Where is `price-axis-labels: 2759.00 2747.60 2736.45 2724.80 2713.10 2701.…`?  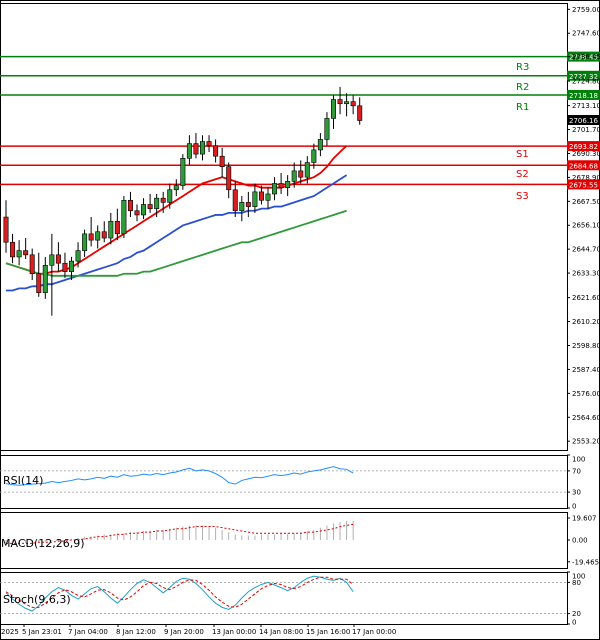
price-axis-labels: 2759.00 2747.60 2736.45 2724.80 2713.10 2701.… is located at coordinates (583, 226).